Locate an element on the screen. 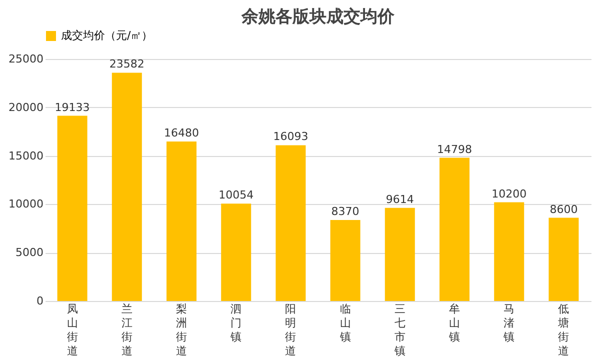  y-tick-label: 10000 is located at coordinates (26, 204).